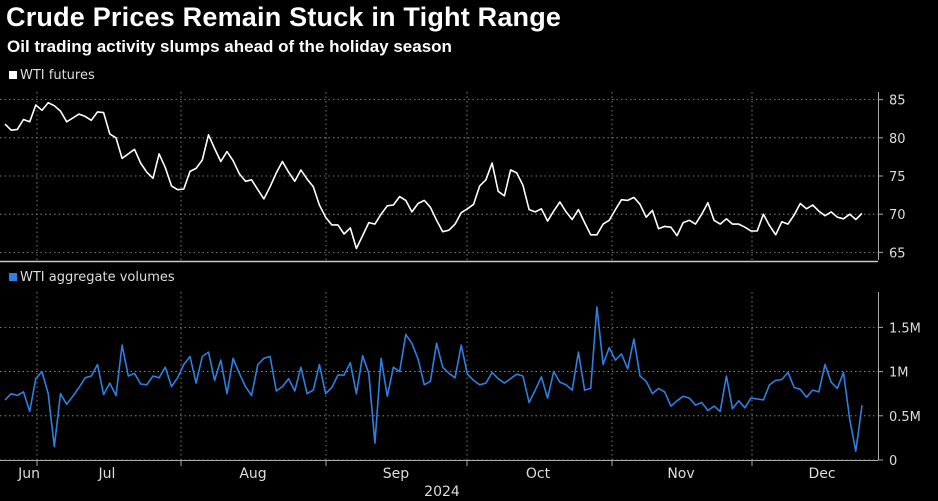  What do you see at coordinates (899, 373) in the screenshot?
I see `volume-tick-label: 1M` at bounding box center [899, 373].